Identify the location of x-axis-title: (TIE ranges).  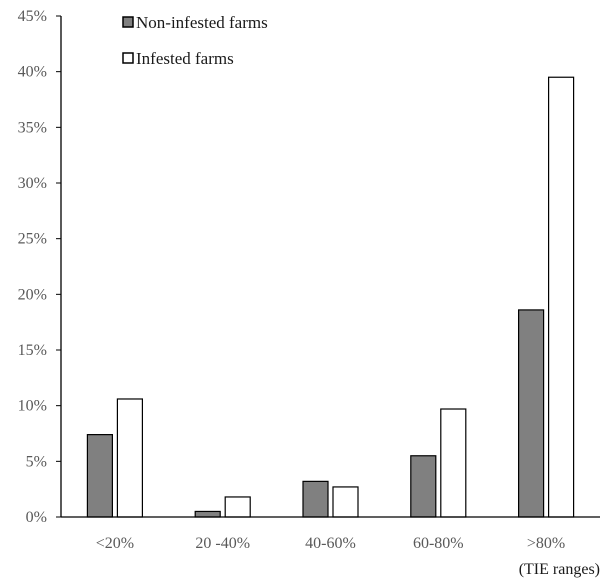
(559, 569).